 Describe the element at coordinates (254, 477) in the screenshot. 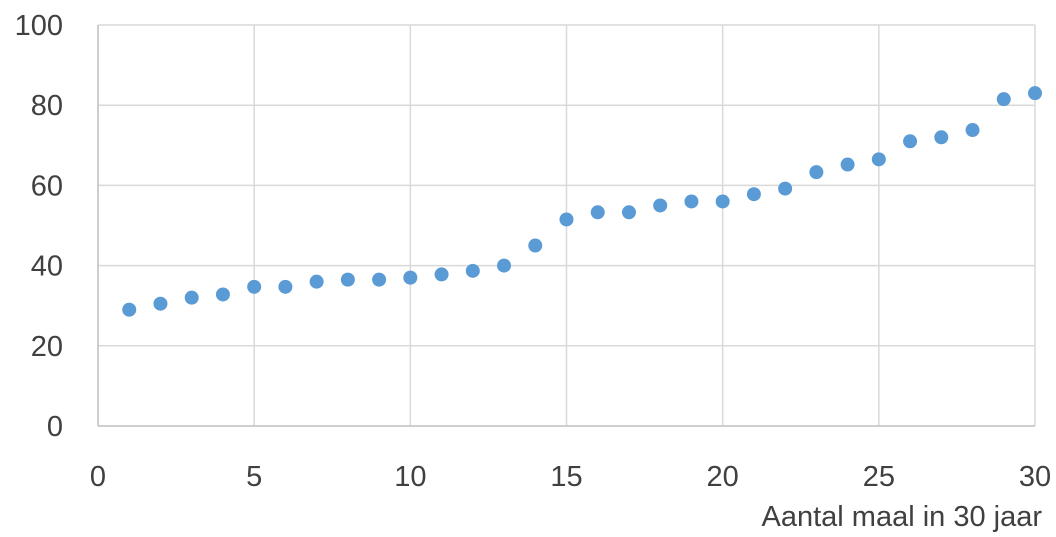

I see `x-tick-label: 5` at that location.